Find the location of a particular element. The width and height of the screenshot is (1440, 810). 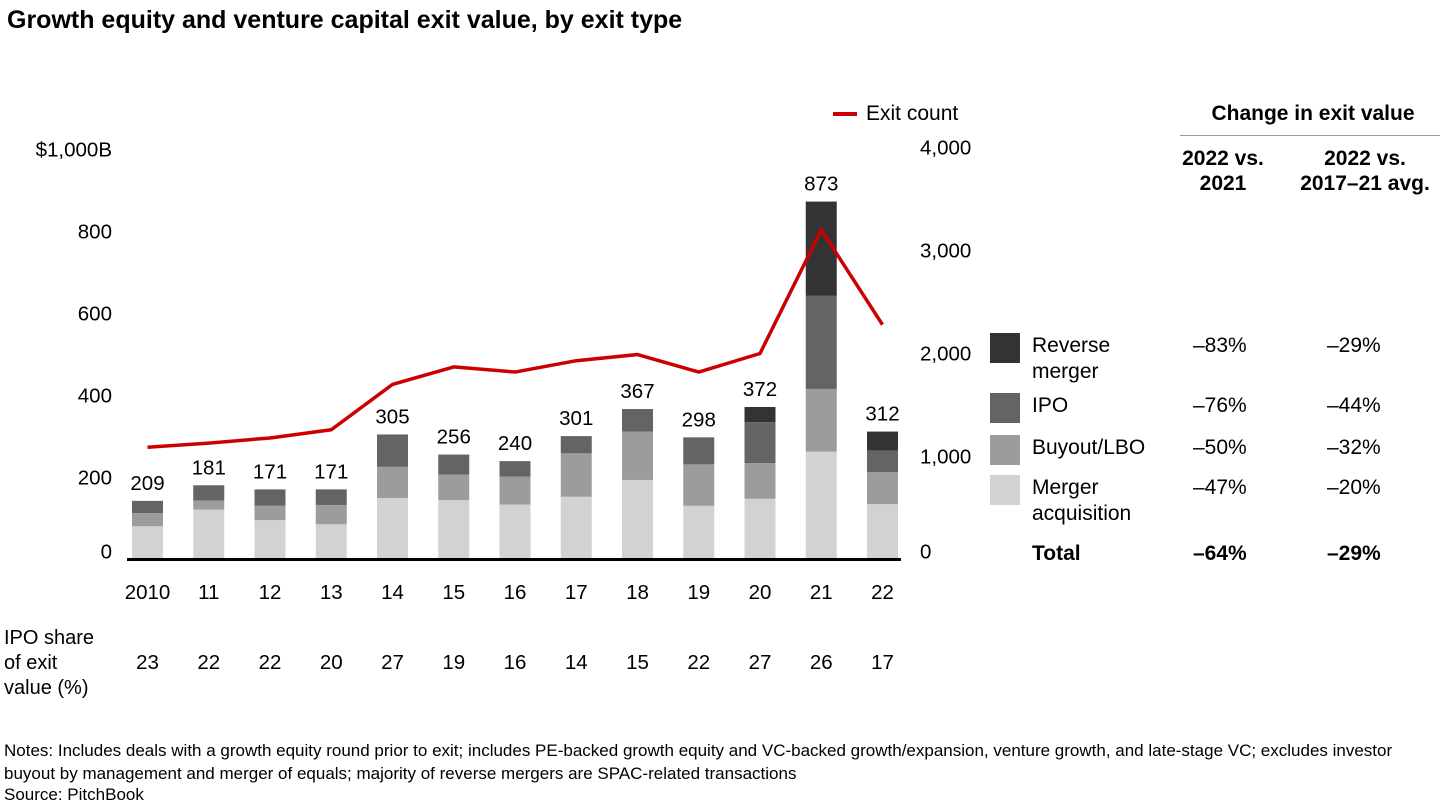

left-axis-tick: 200 is located at coordinates (95, 478).